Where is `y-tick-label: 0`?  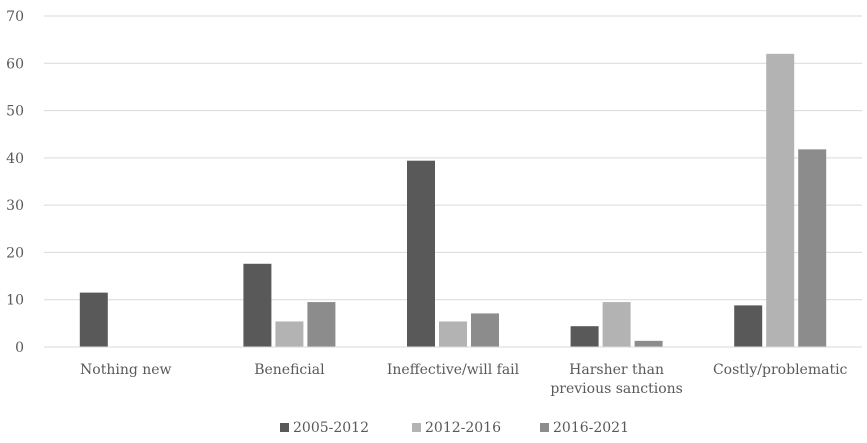
y-tick-label: 0 is located at coordinates (19, 348).